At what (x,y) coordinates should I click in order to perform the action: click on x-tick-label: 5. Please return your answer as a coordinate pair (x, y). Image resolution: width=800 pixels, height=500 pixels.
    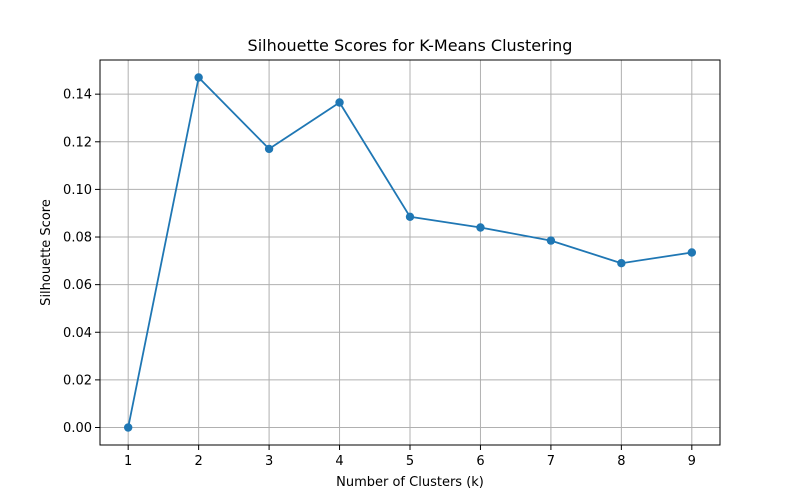
    Looking at the image, I should click on (410, 461).